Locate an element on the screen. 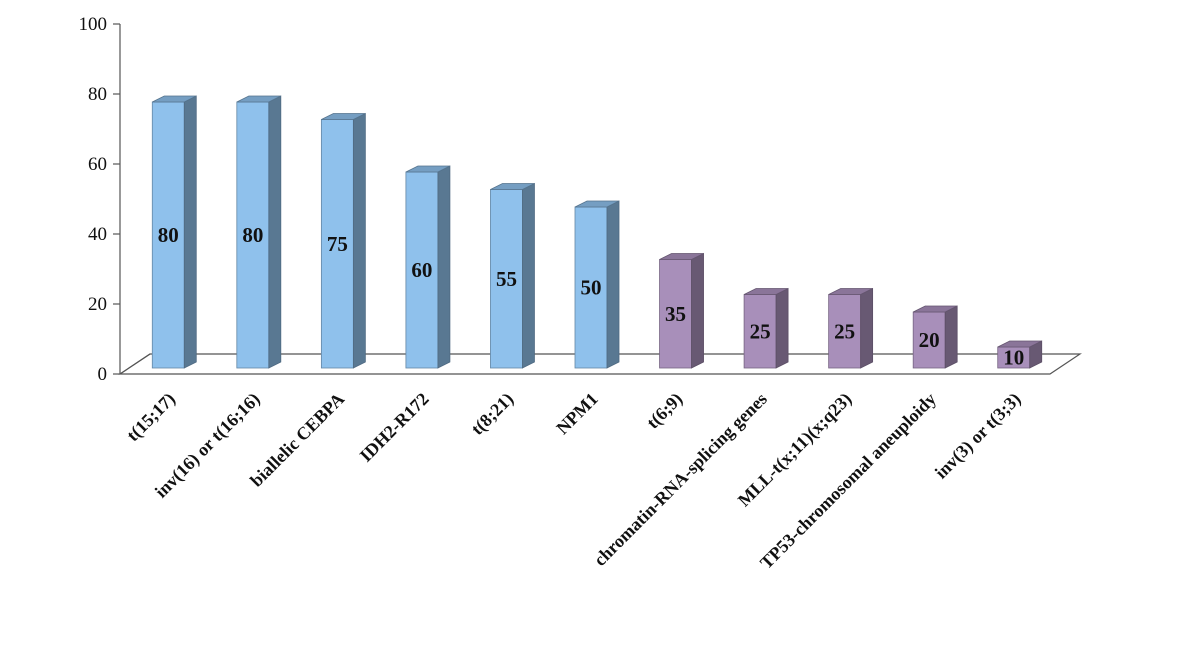 This screenshot has width=1200, height=659. x-tick-label: inv(3) or t(3;3) is located at coordinates (978, 436).